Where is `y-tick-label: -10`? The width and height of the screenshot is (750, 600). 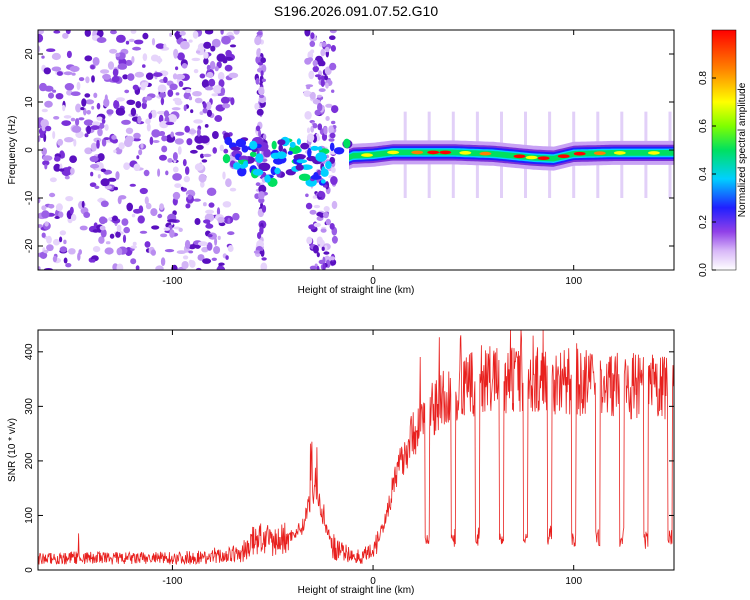 y-tick-label: -10 is located at coordinates (29, 197).